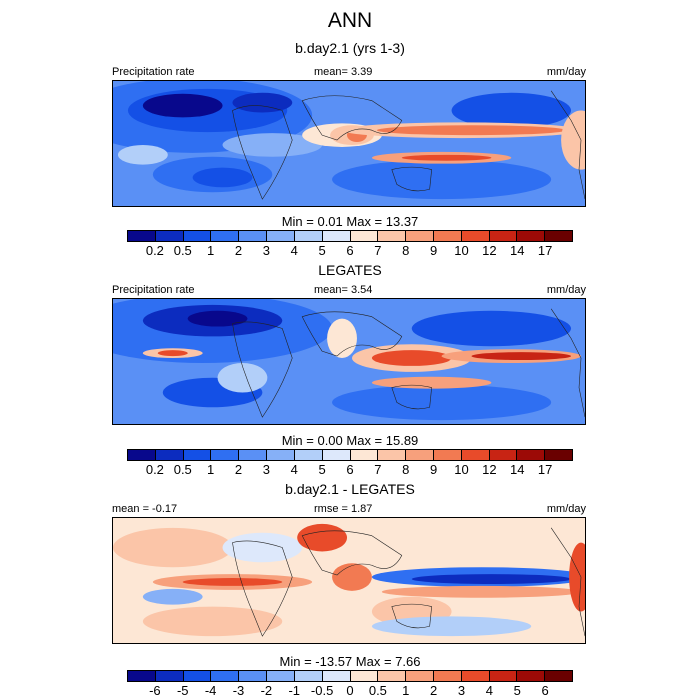 This screenshot has width=700, height=700. I want to click on panel-1-mean-label: mean= 3.39, so click(343, 72).